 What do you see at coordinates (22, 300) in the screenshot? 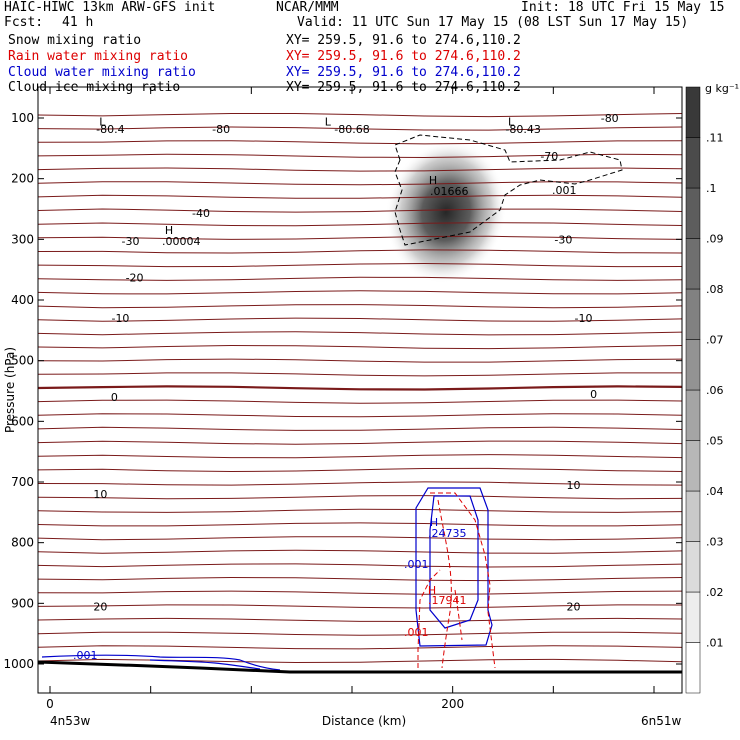
I see `y-tick-label: 400` at bounding box center [22, 300].